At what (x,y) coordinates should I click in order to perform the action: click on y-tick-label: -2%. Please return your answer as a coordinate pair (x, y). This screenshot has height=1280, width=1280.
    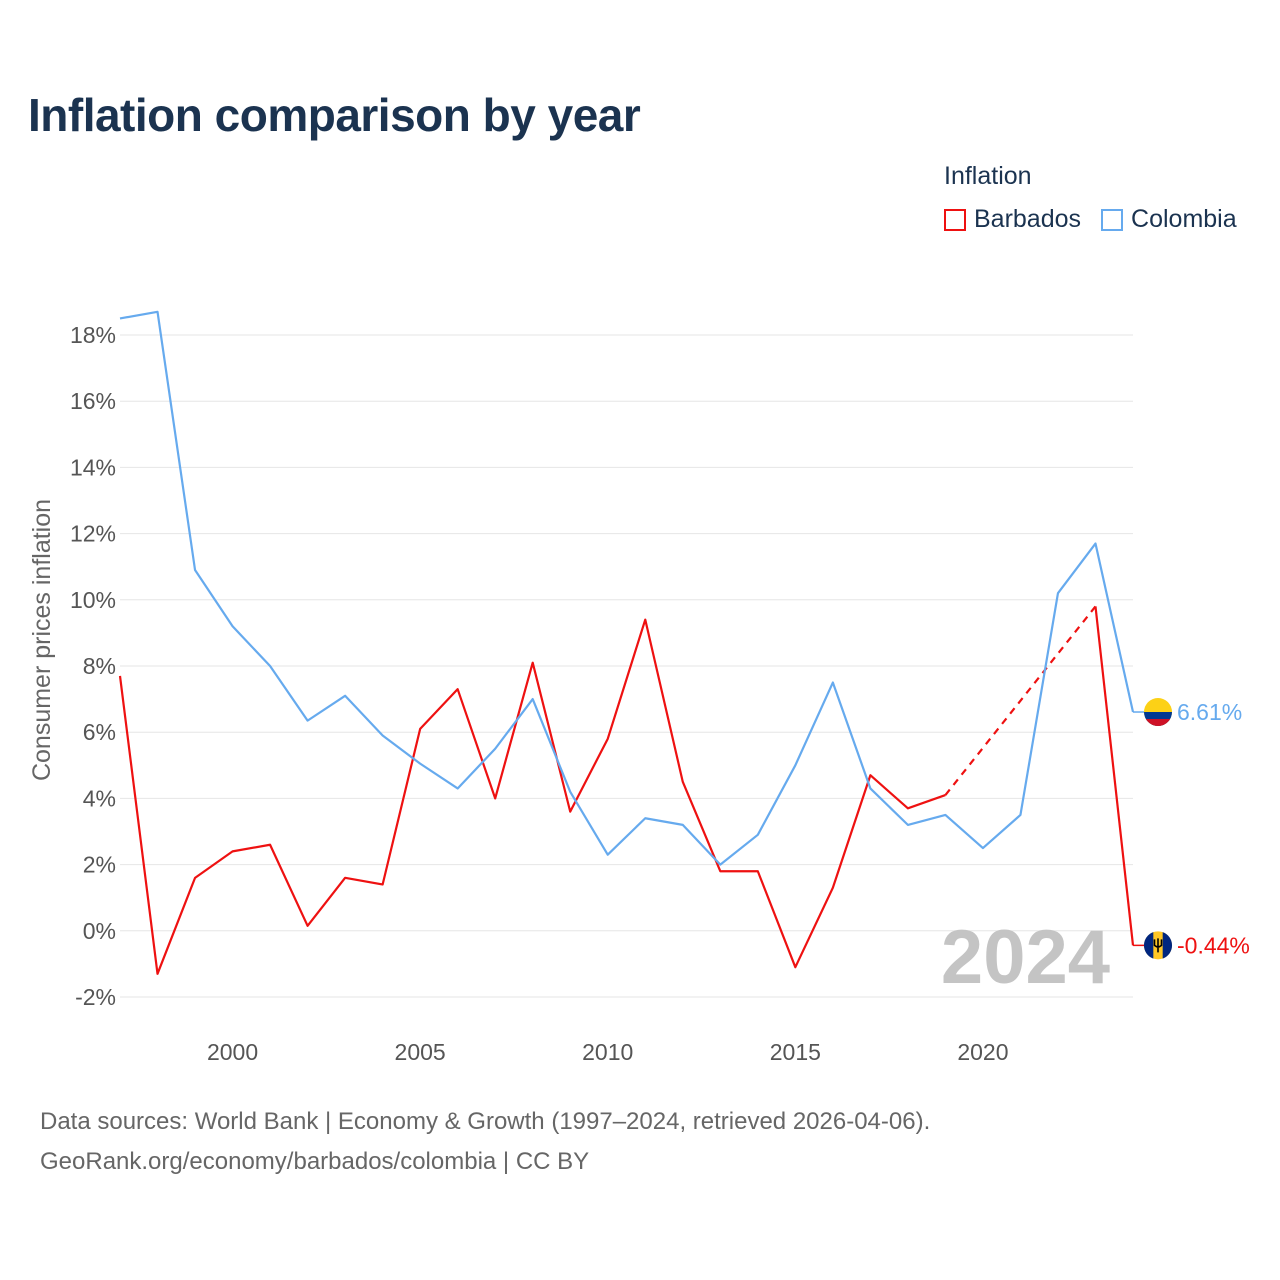
    Looking at the image, I should click on (95, 997).